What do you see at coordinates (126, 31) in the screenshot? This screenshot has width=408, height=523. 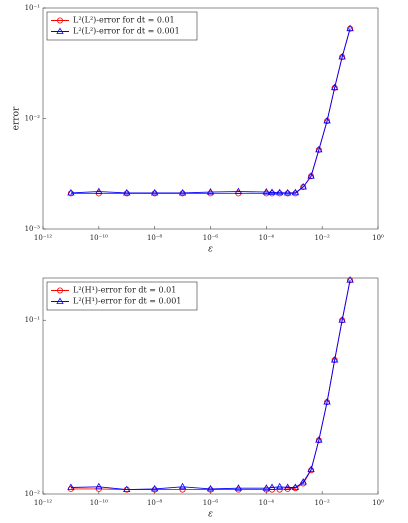 I see `legend-label: L²(L²)-error for dt = 0.001` at bounding box center [126, 31].